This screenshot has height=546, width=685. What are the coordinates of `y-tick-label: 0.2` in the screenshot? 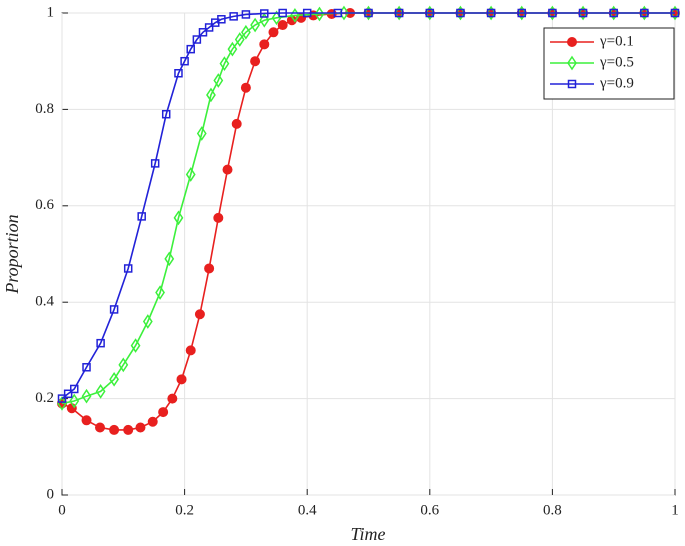 It's located at (44, 398).